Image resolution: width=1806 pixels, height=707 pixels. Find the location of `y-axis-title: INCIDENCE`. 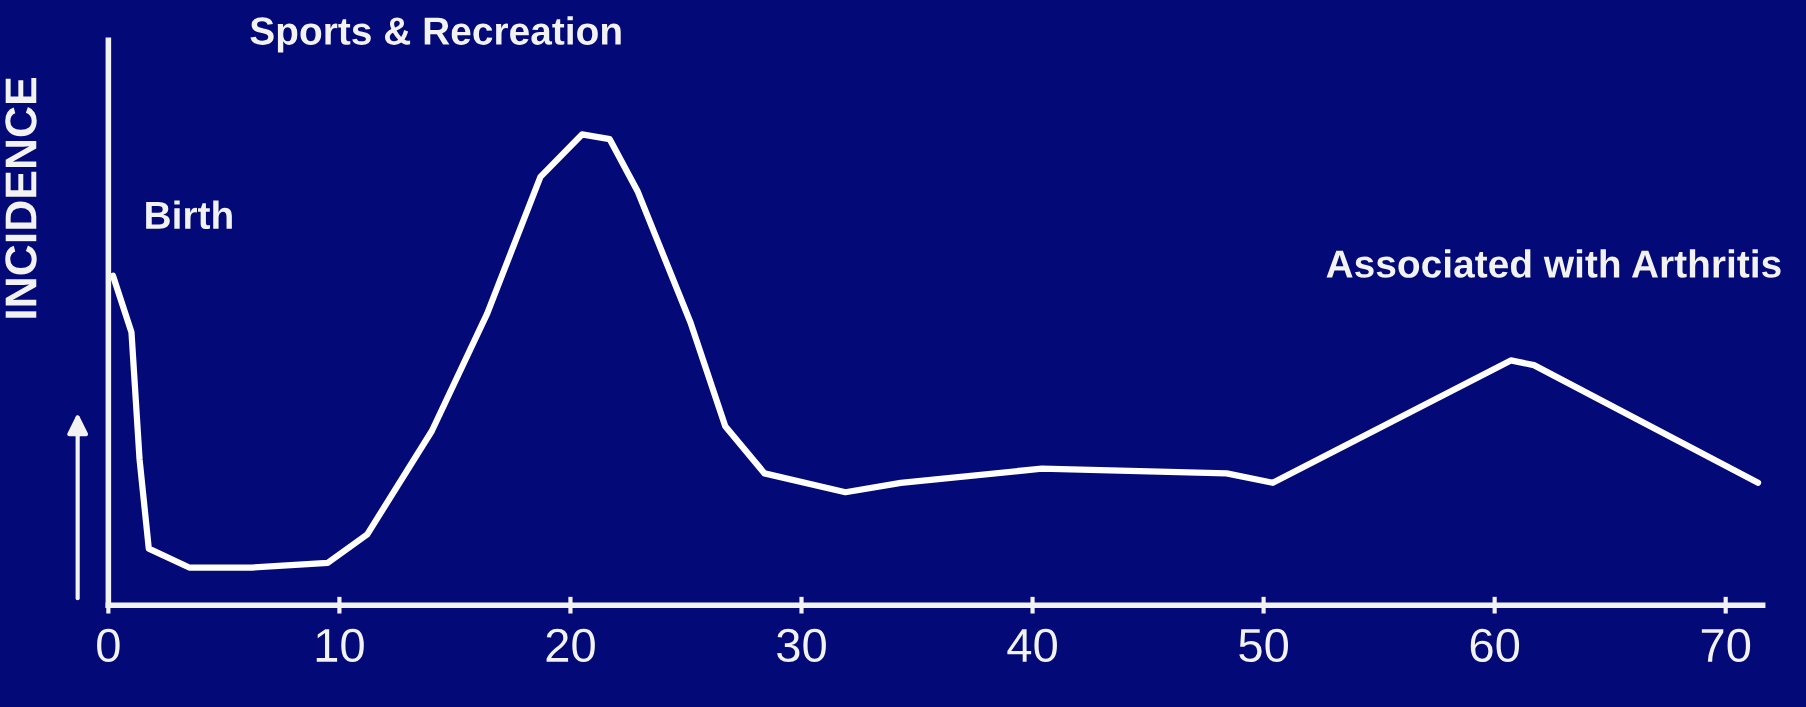

y-axis-title: INCIDENCE is located at coordinates (21, 197).